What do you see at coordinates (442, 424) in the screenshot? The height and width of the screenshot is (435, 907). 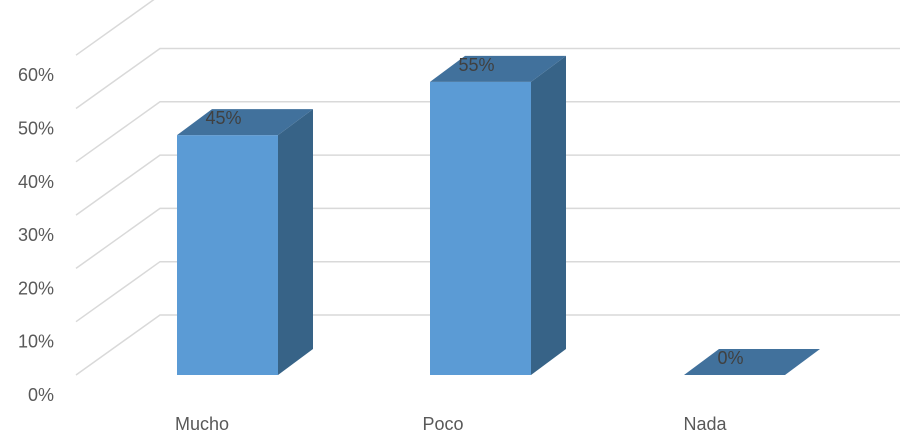 I see `x-category-label: Poco` at bounding box center [442, 424].